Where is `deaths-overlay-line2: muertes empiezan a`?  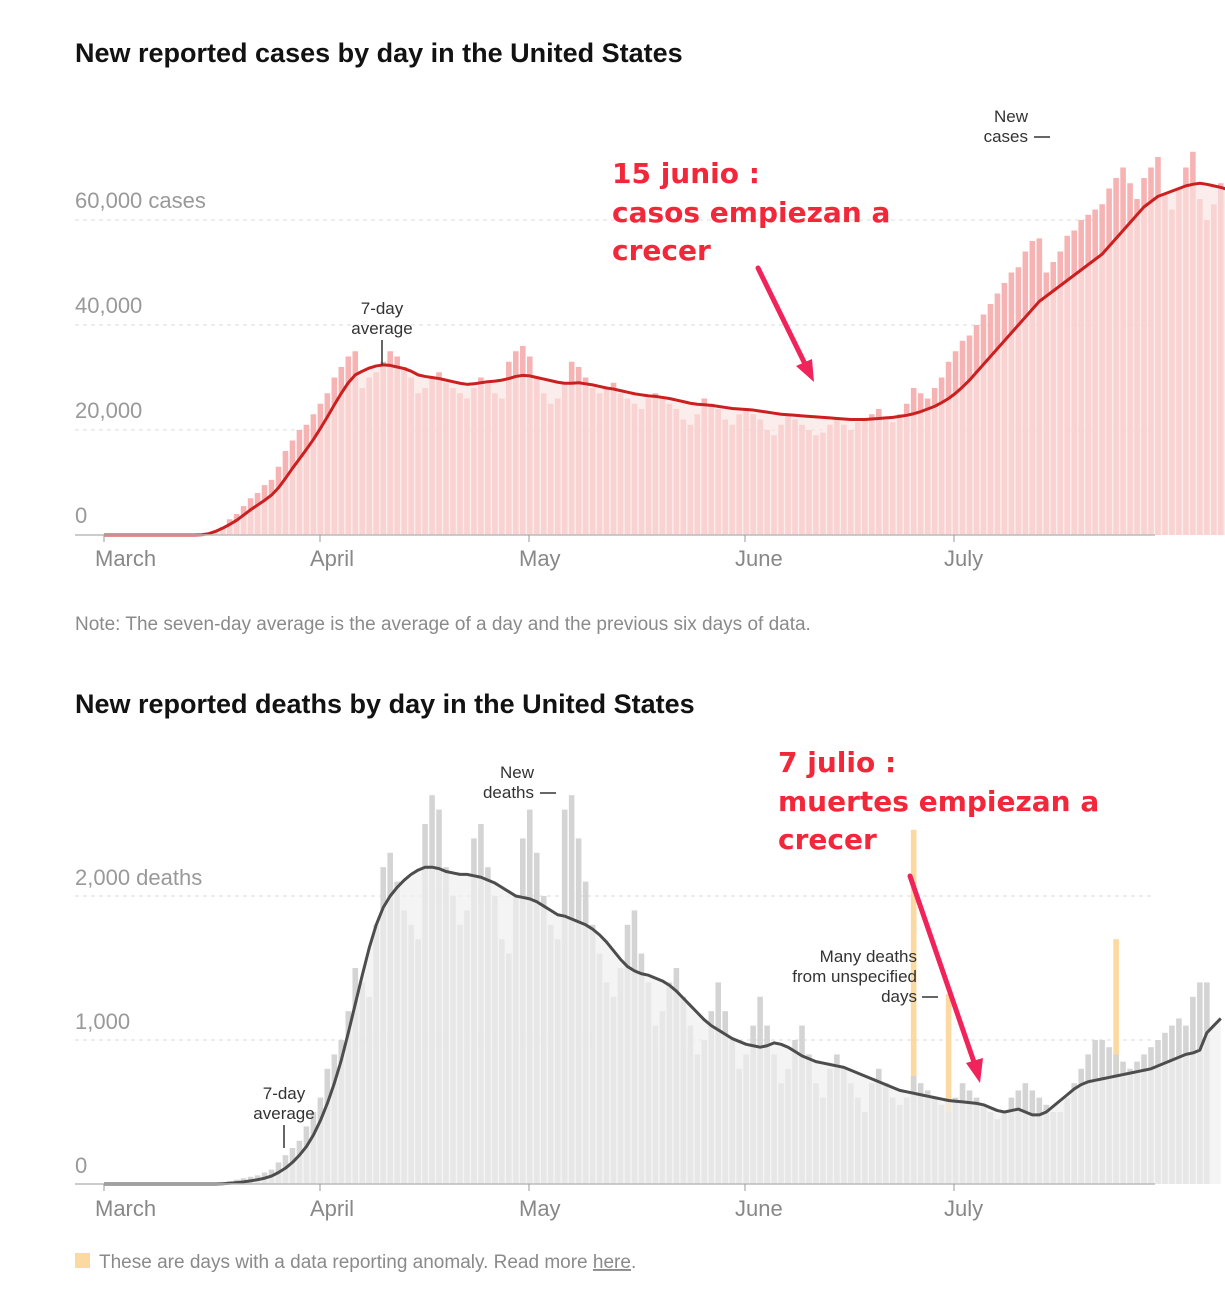 deaths-overlay-line2: muertes empiezan a is located at coordinates (938, 801).